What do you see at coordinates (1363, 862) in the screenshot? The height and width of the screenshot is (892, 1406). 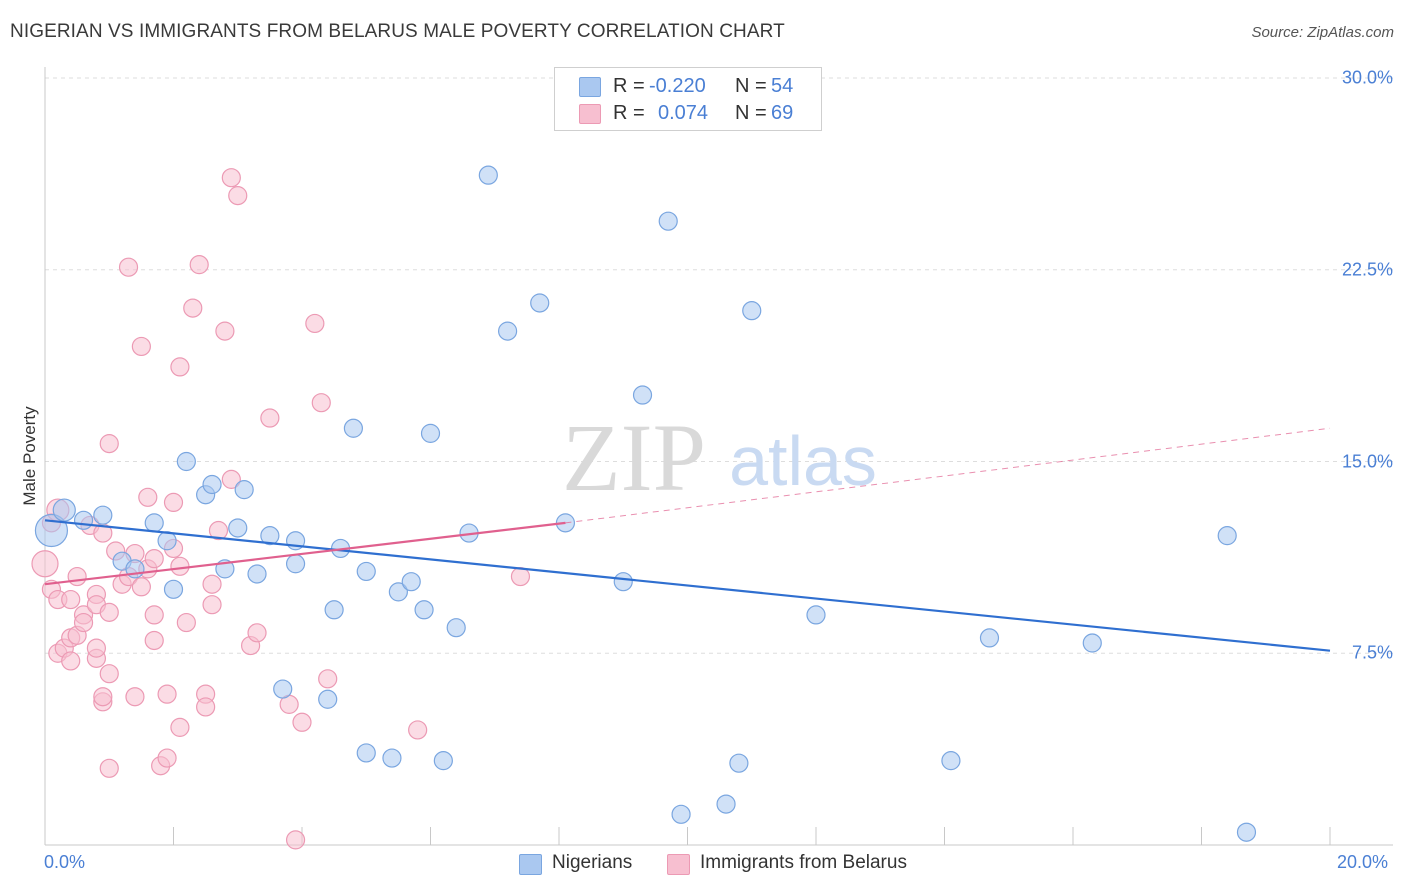 I see `x-tick-max: 20.0%` at bounding box center [1363, 862].